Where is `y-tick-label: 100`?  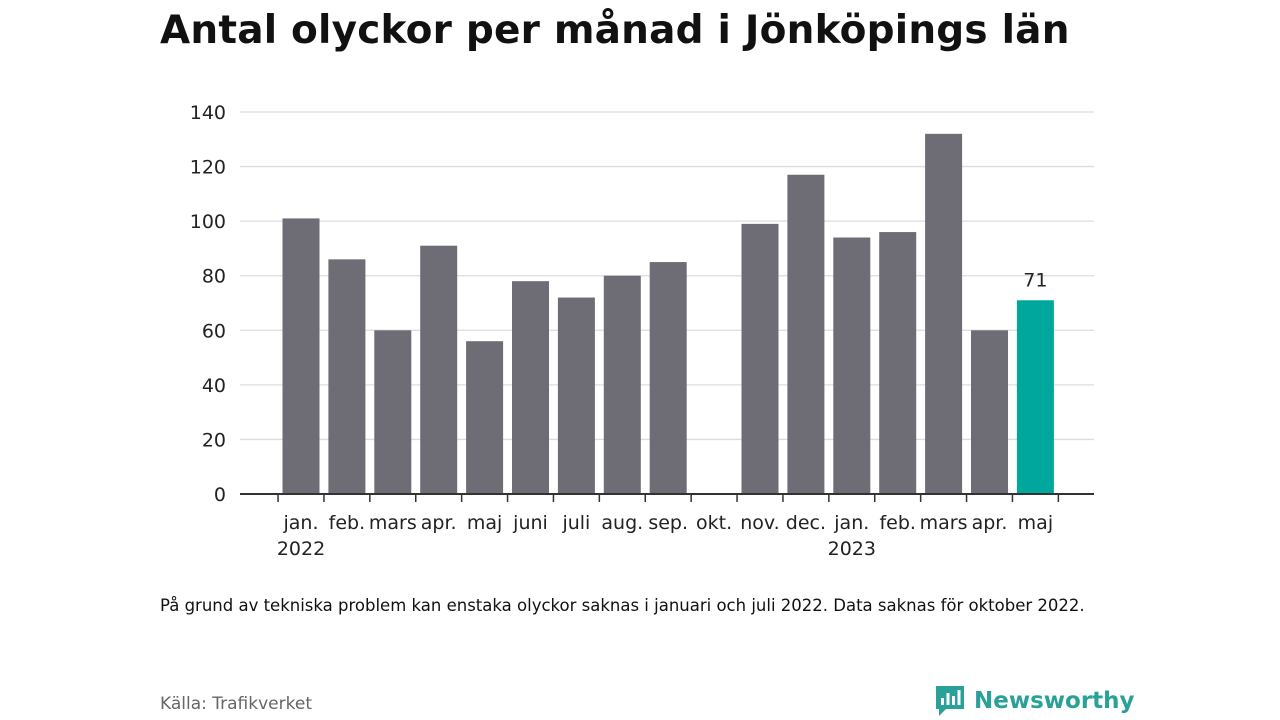
y-tick-label: 100 is located at coordinates (208, 222).